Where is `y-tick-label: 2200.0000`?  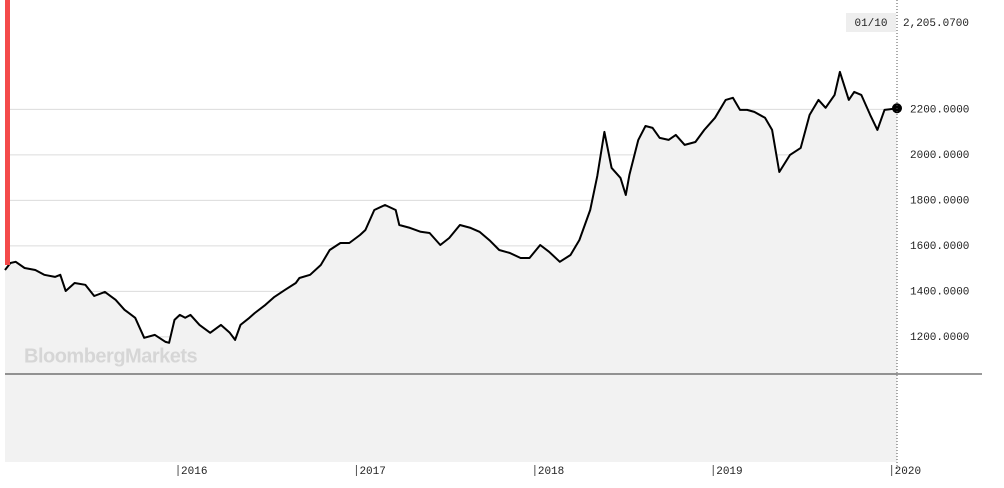
y-tick-label: 2200.0000 is located at coordinates (939, 110).